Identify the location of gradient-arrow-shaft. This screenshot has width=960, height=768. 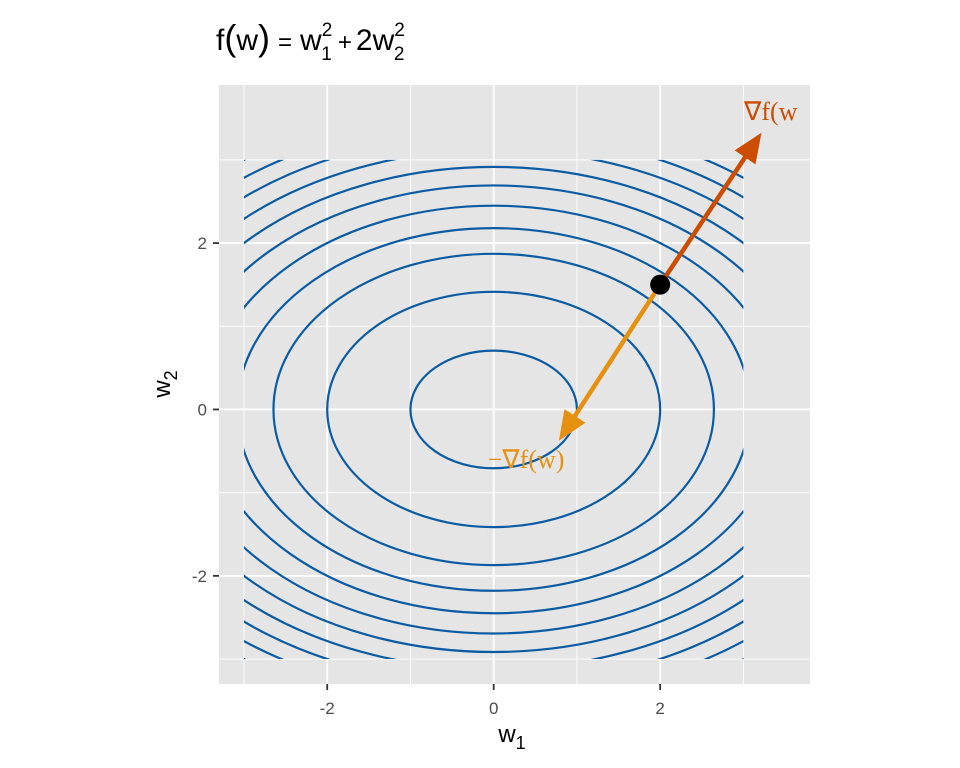
(703, 220).